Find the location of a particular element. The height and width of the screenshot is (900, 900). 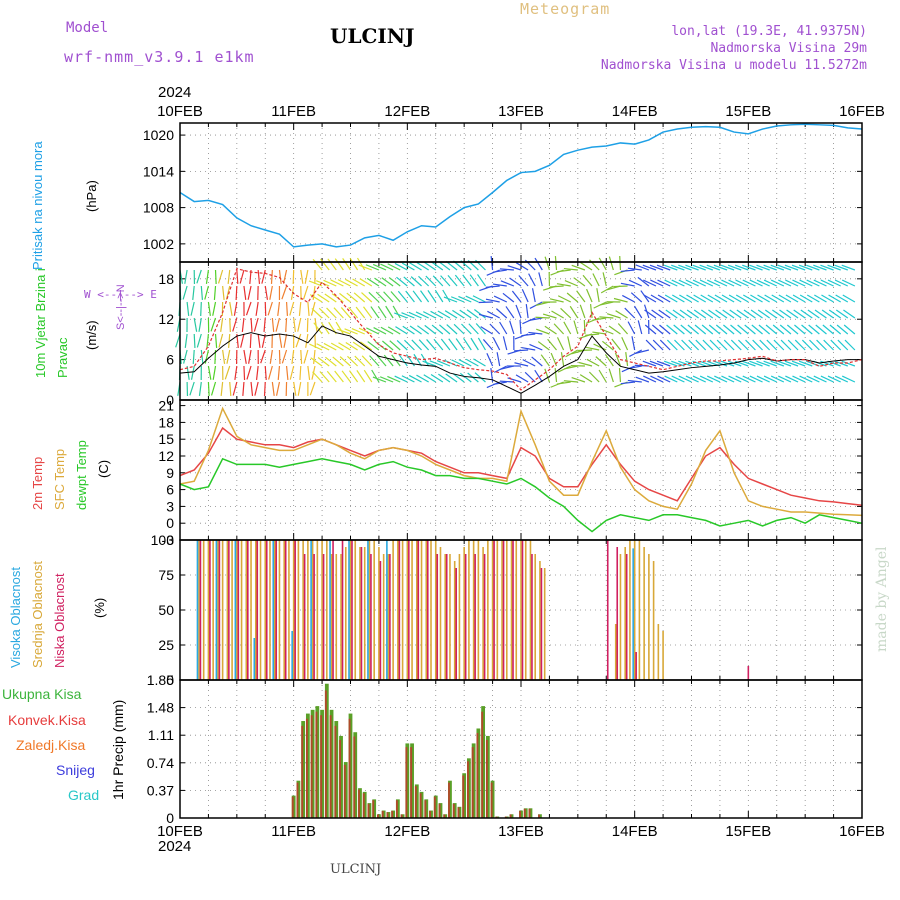

model-name: wrf-nmm_v3.9.1 e1km is located at coordinates (159, 57).